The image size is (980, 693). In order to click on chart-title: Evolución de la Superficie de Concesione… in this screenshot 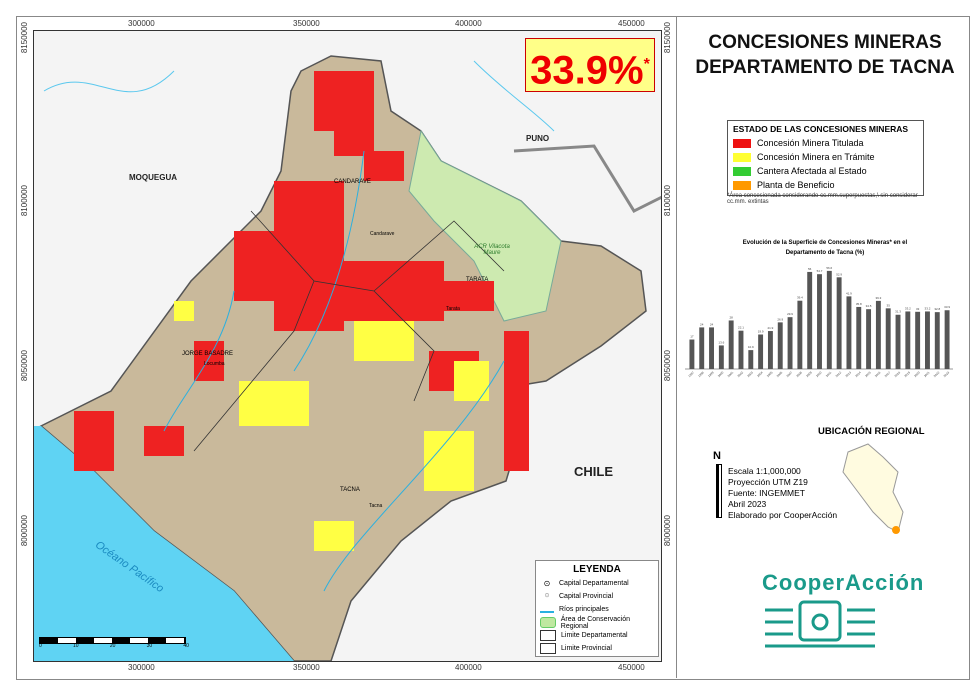, I will do `click(825, 248)`.